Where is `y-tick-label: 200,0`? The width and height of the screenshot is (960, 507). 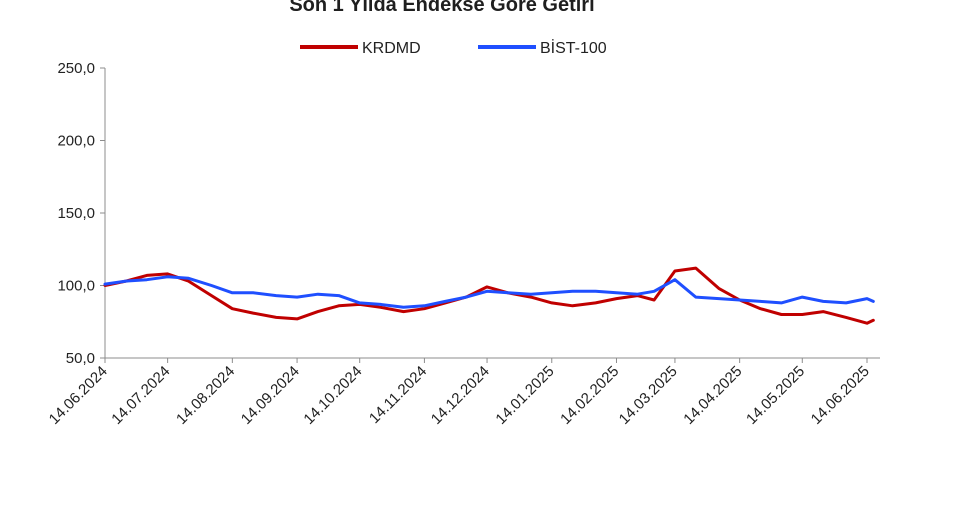 y-tick-label: 200,0 is located at coordinates (76, 141).